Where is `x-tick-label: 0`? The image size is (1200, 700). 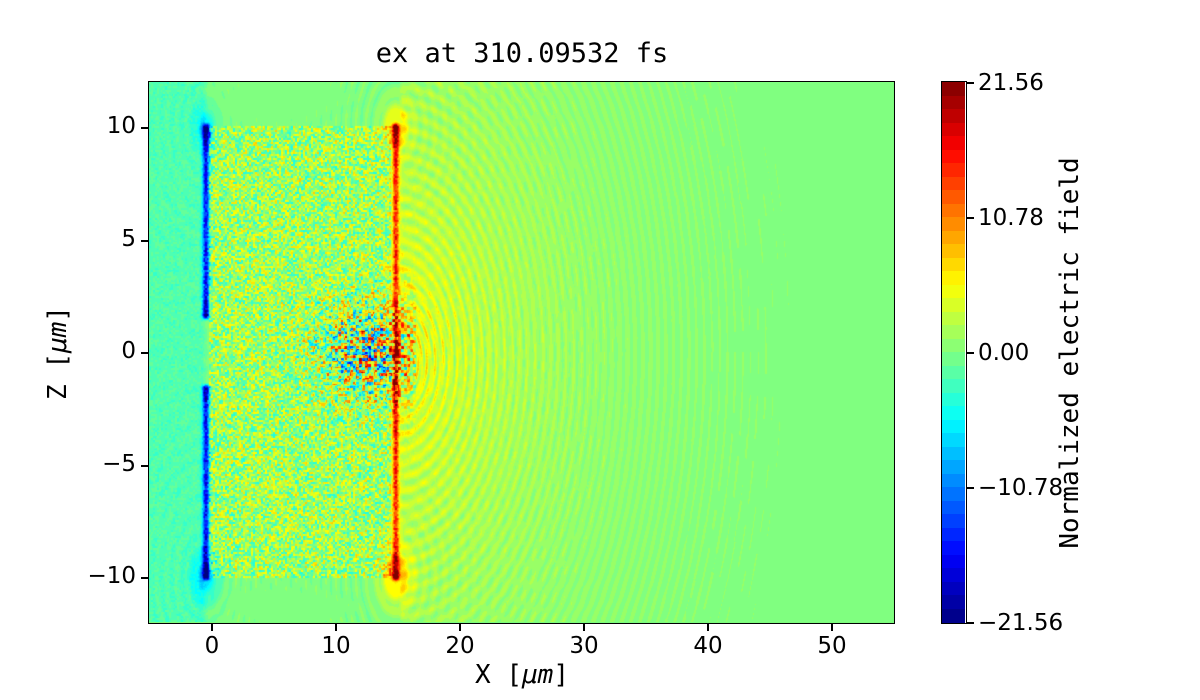
x-tick-label: 0 is located at coordinates (212, 646).